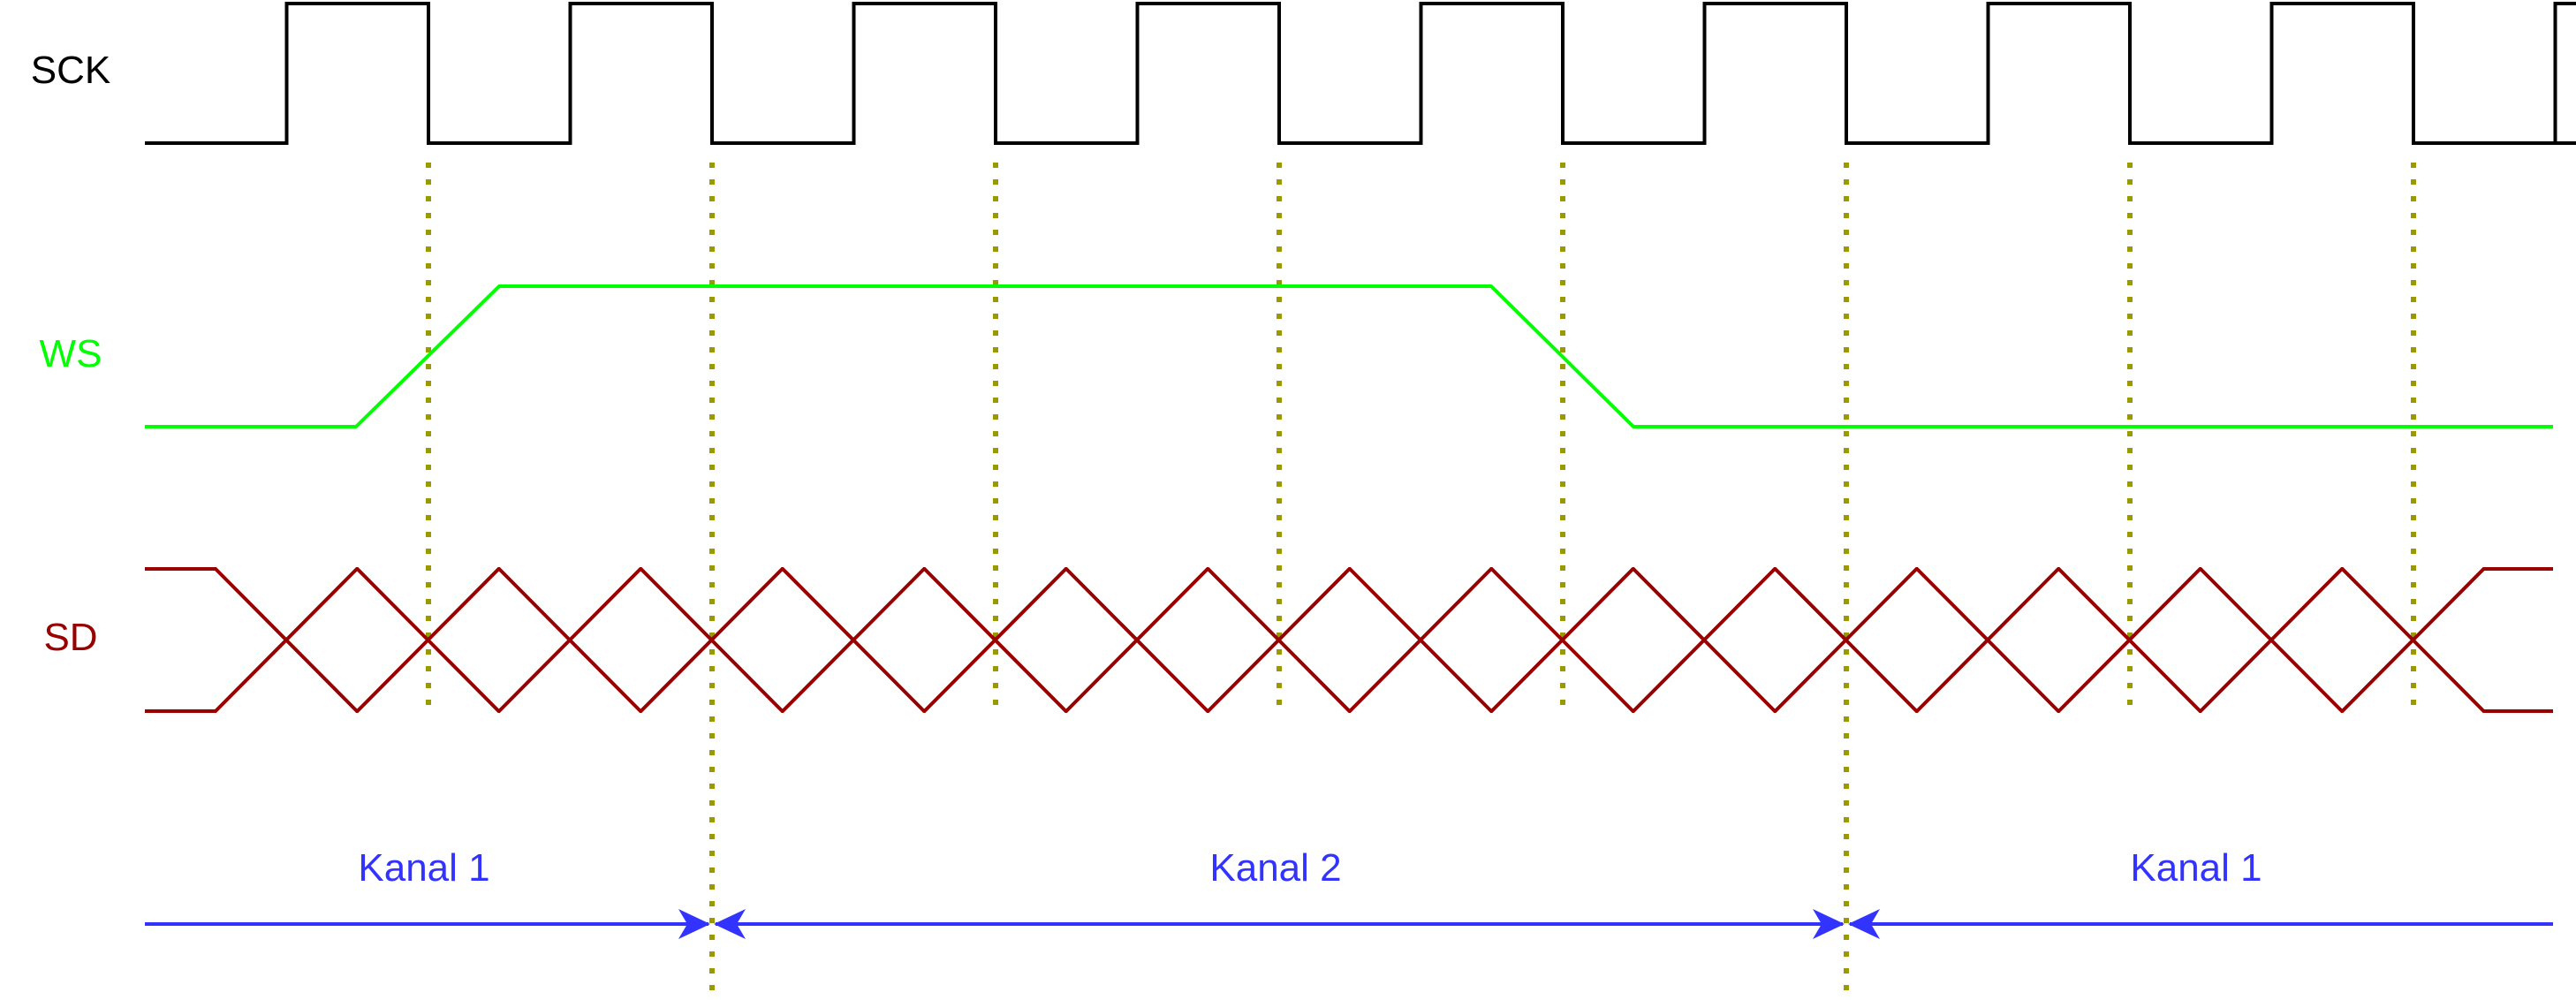 The image size is (2576, 1000). I want to click on sck-waveform, so click(1361, 73).